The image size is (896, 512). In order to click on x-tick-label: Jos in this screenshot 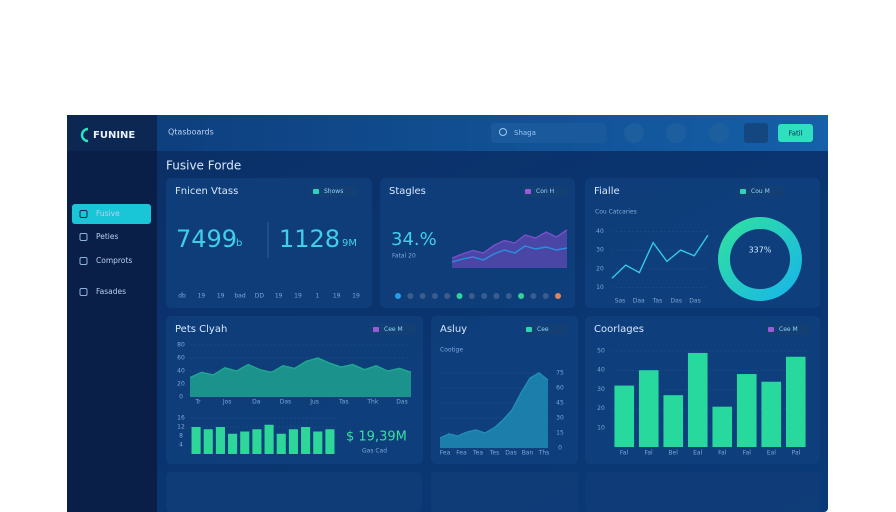, I will do `click(227, 402)`.